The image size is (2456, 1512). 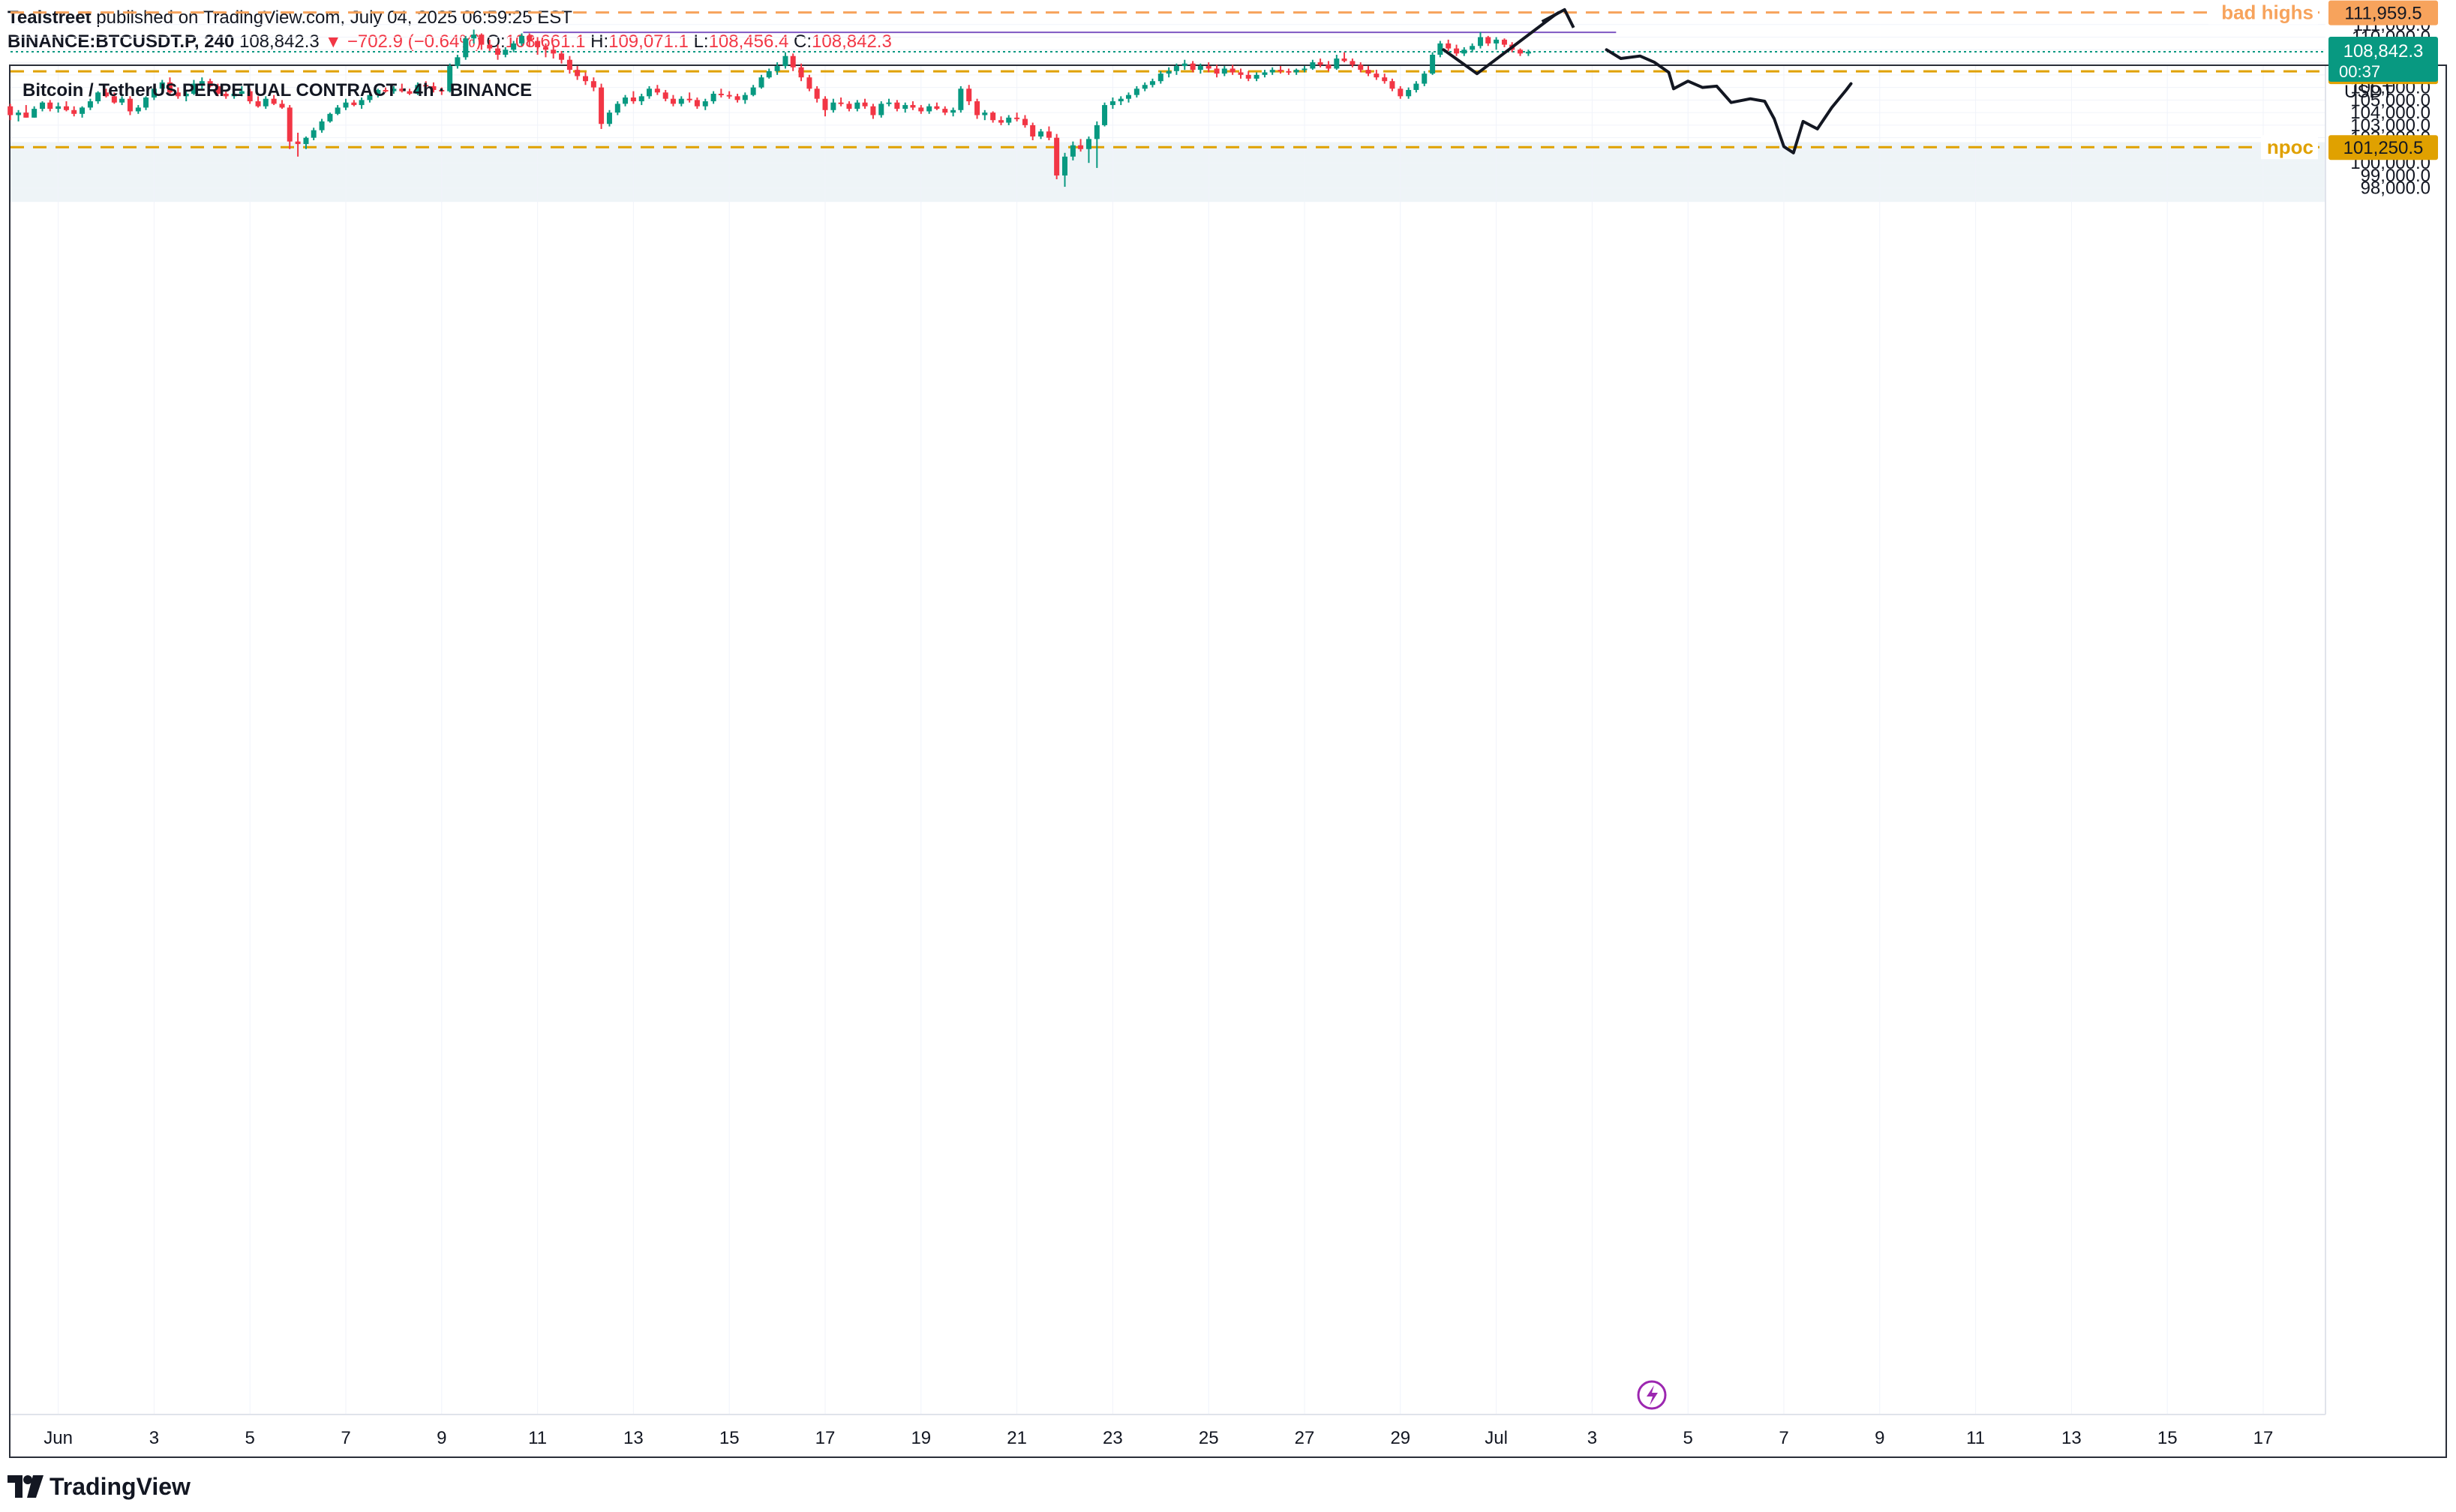 What do you see at coordinates (2290, 147) in the screenshot?
I see `level-name: npoc` at bounding box center [2290, 147].